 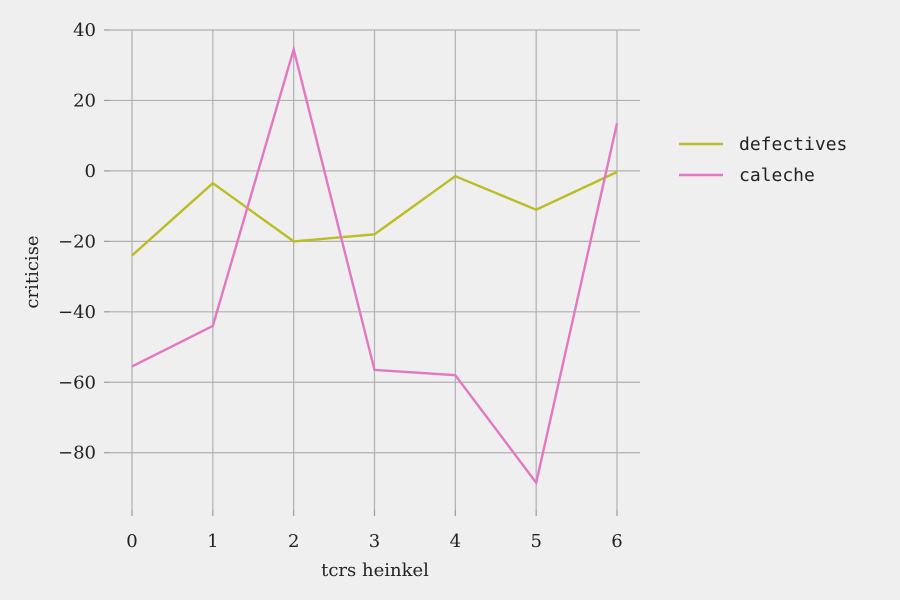 What do you see at coordinates (77, 453) in the screenshot?
I see `y-tick-label: −80` at bounding box center [77, 453].